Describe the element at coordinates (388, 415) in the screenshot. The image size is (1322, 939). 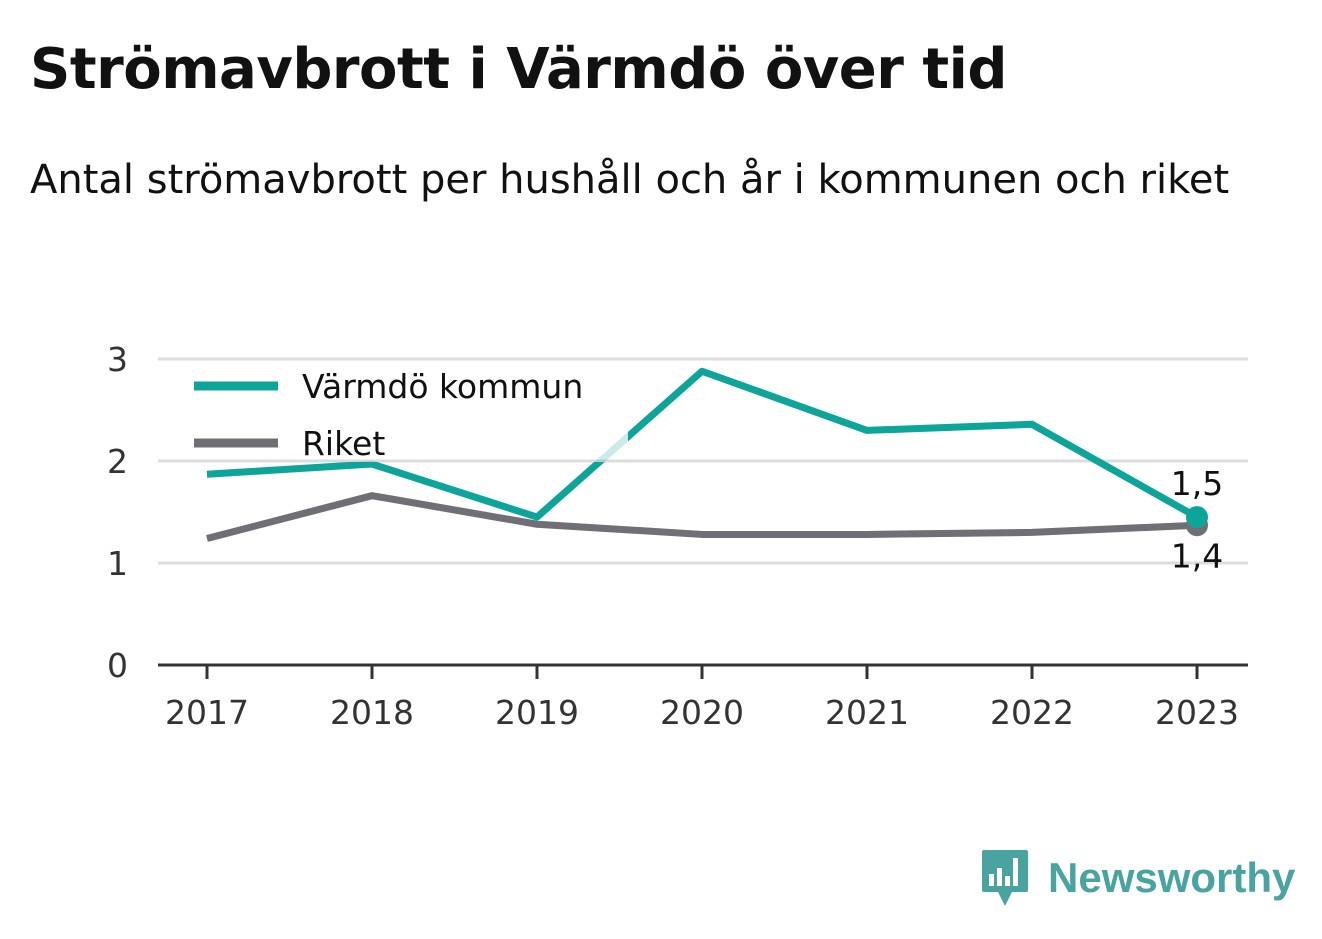
I see `legend: Värmdö kommun Riket` at that location.